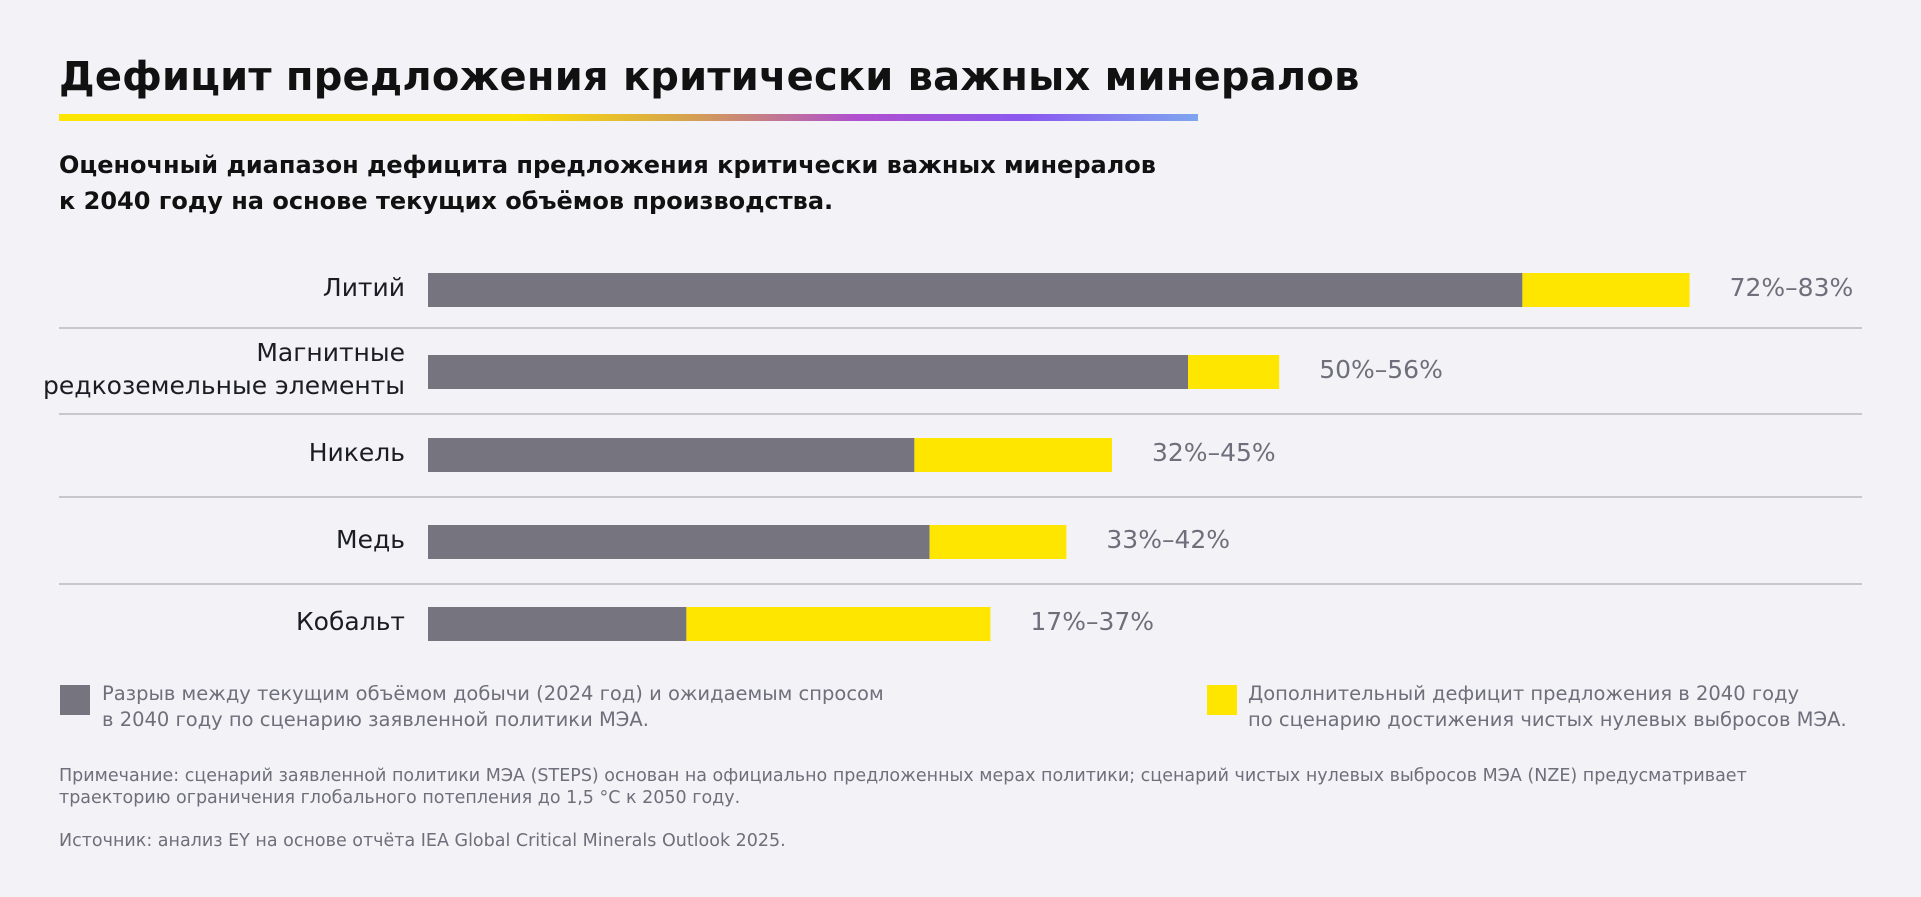 The width and height of the screenshot is (1921, 897). I want to click on range-label: 72%–83%, so click(1791, 287).